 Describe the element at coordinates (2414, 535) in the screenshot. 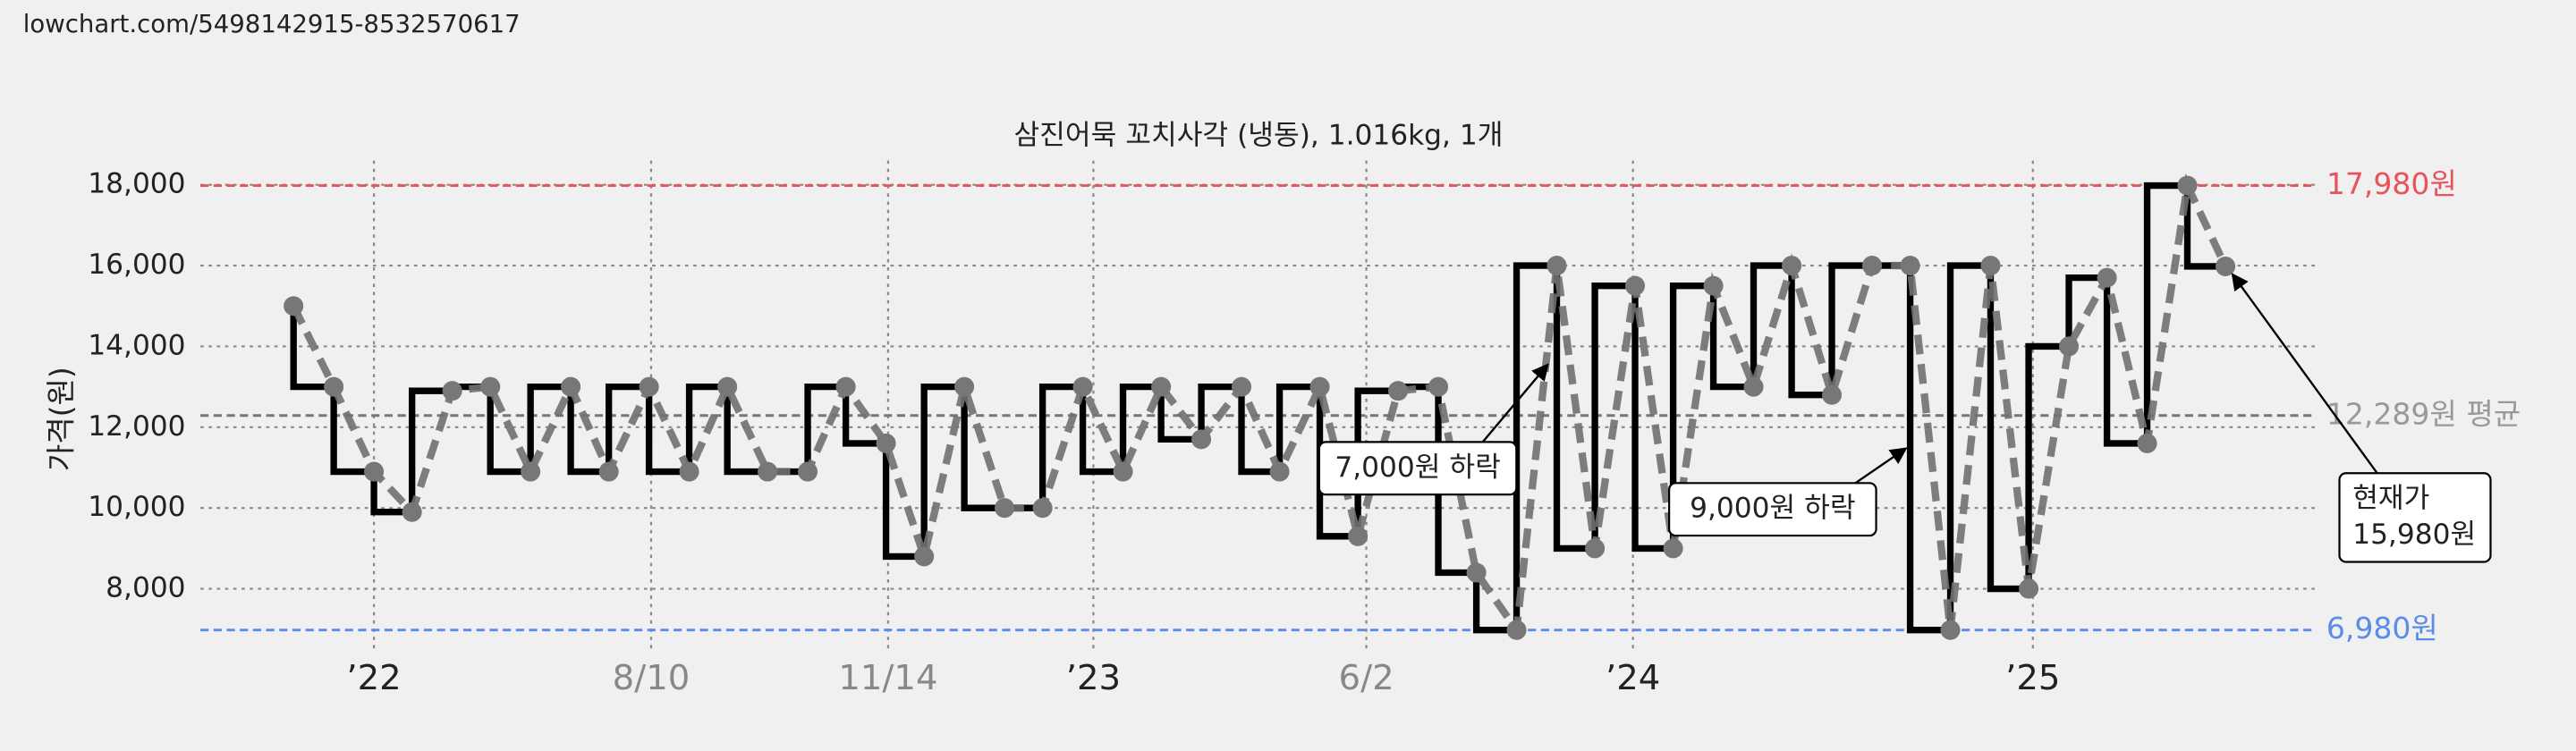

I see `annotation-text: 15,980원` at that location.